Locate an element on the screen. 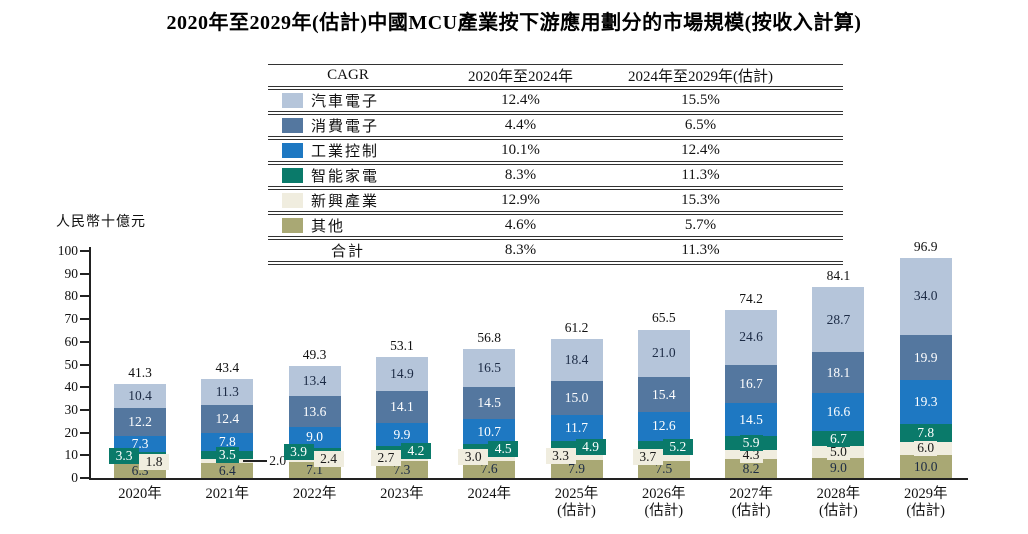 The image size is (1028, 534). bar-value-label: 12.4 is located at coordinates (227, 419).